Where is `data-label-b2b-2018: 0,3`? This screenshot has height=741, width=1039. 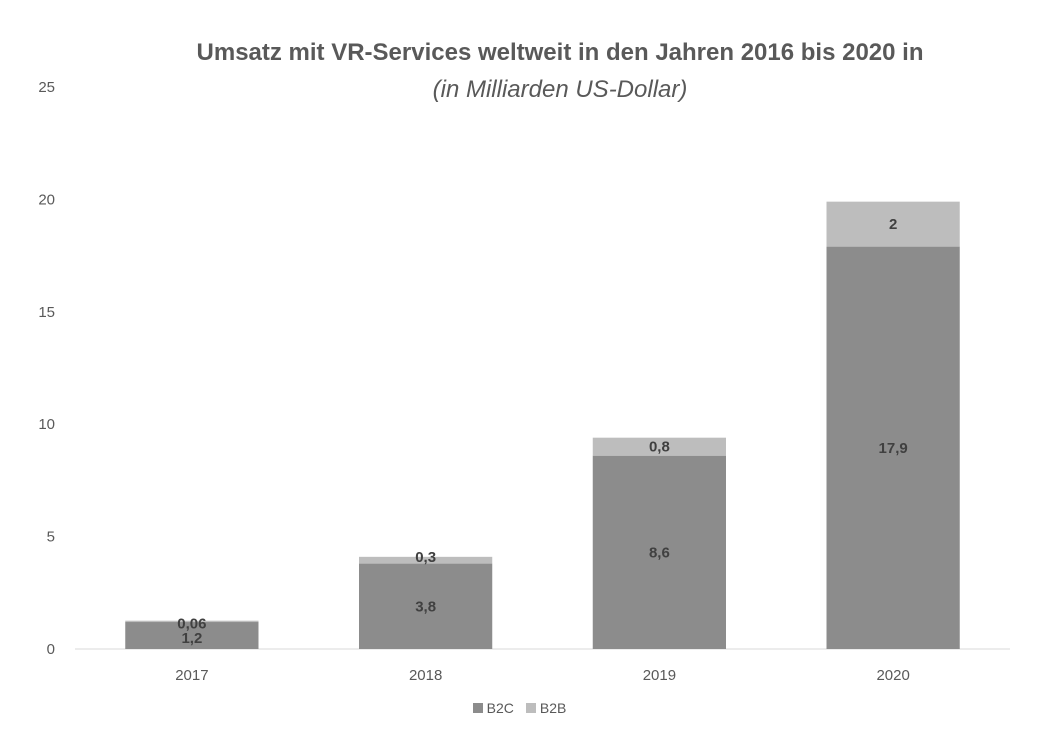 data-label-b2b-2018: 0,3 is located at coordinates (425, 557).